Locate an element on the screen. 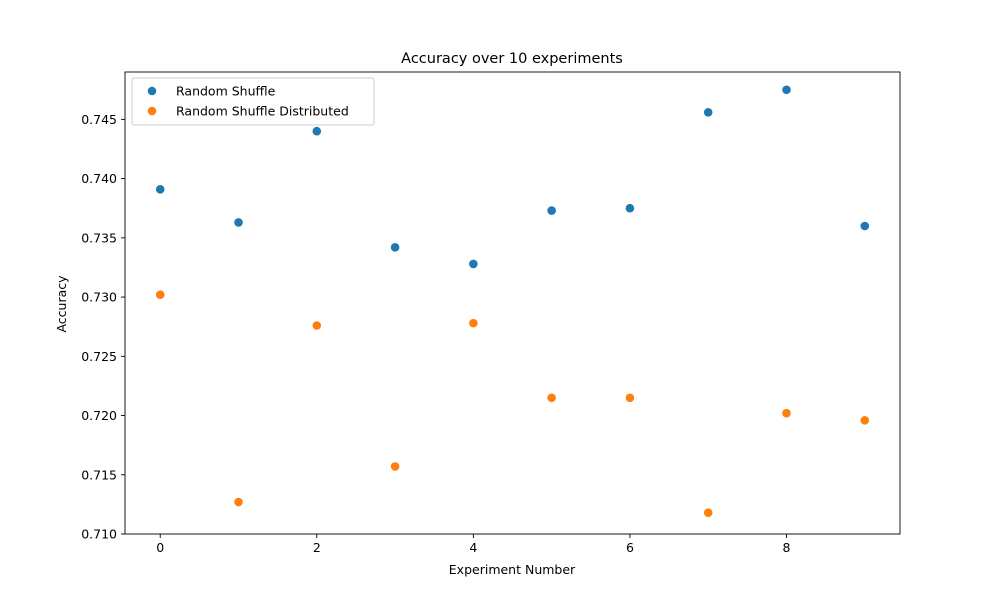 The image size is (1000, 600). x-tick-label: 0 is located at coordinates (160, 547).